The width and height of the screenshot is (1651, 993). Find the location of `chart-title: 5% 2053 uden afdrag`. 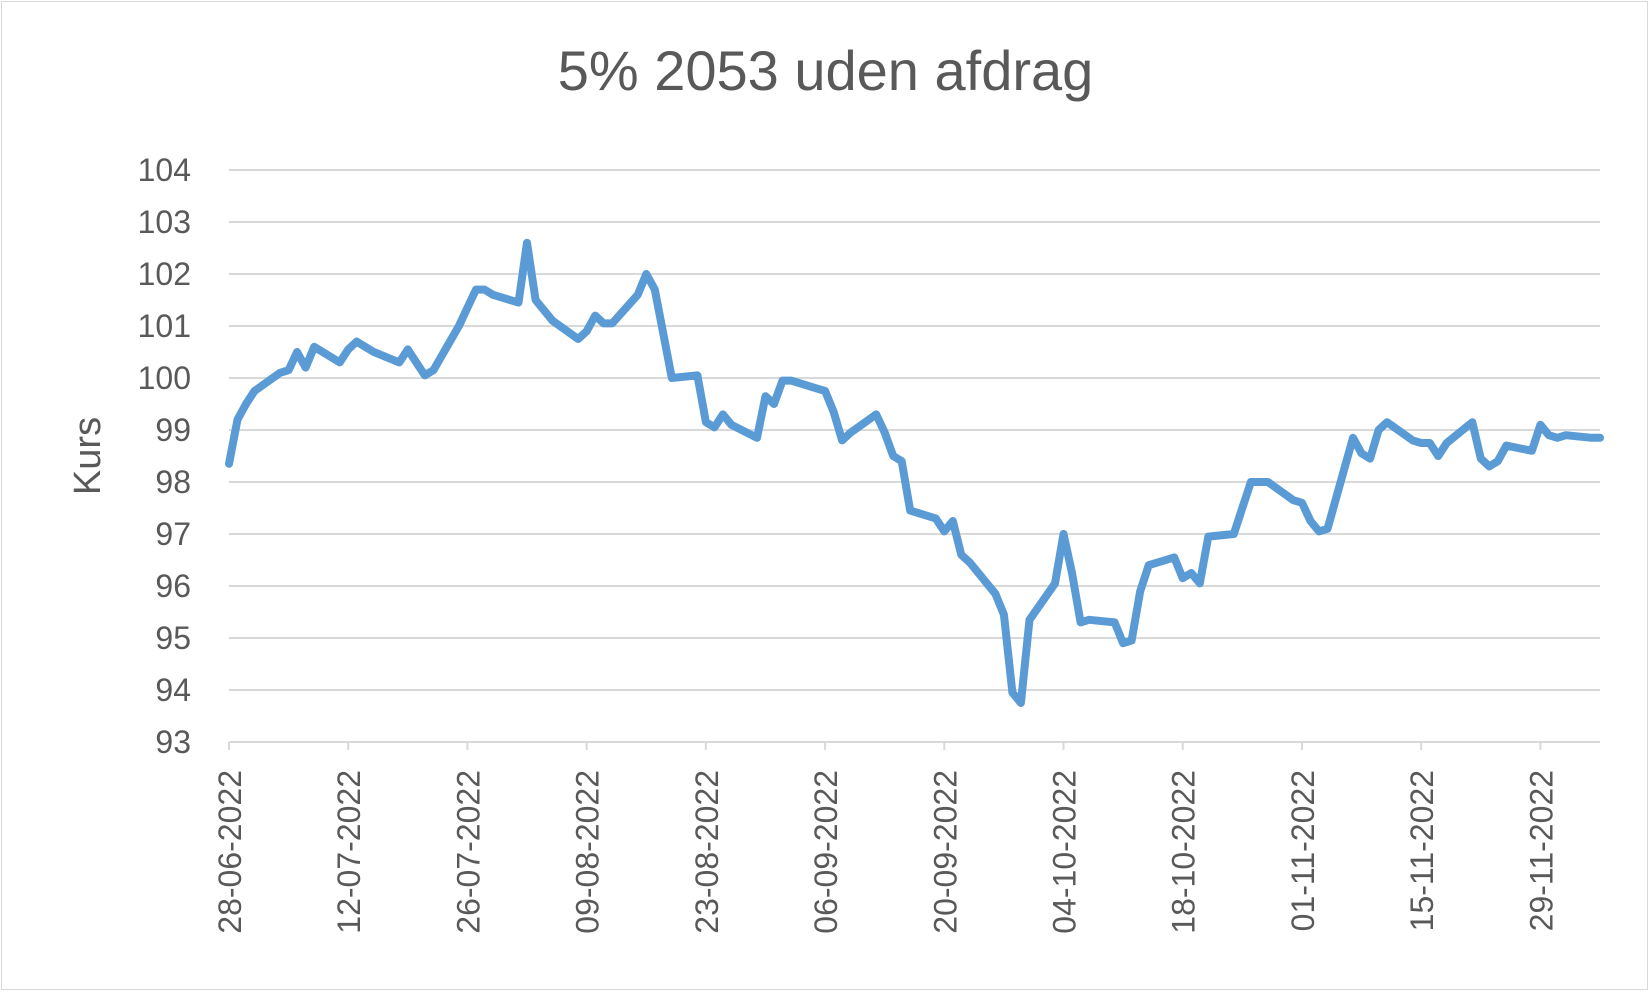

chart-title: 5% 2053 uden afdrag is located at coordinates (825, 70).